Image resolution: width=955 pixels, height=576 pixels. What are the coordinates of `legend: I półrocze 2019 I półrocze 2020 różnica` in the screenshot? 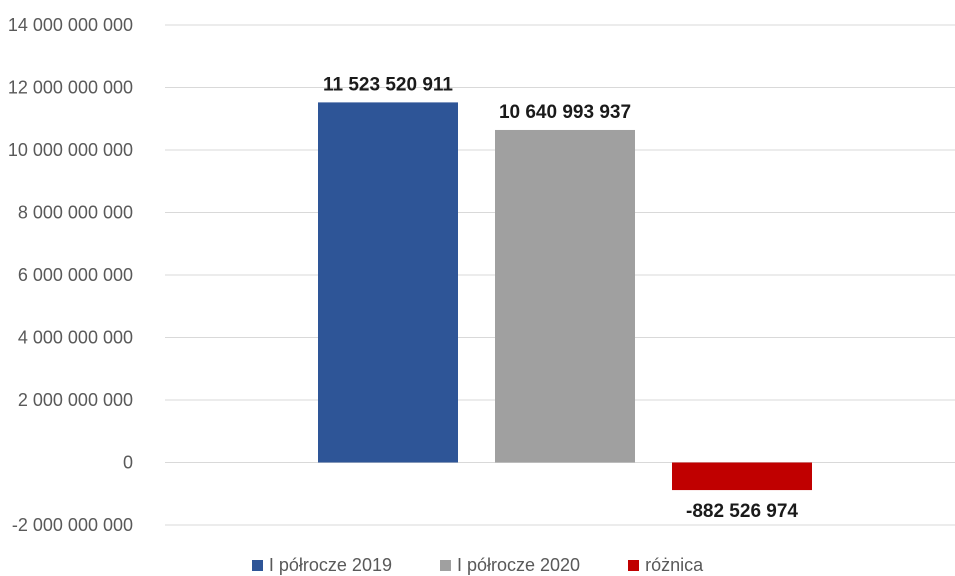 It's located at (477, 565).